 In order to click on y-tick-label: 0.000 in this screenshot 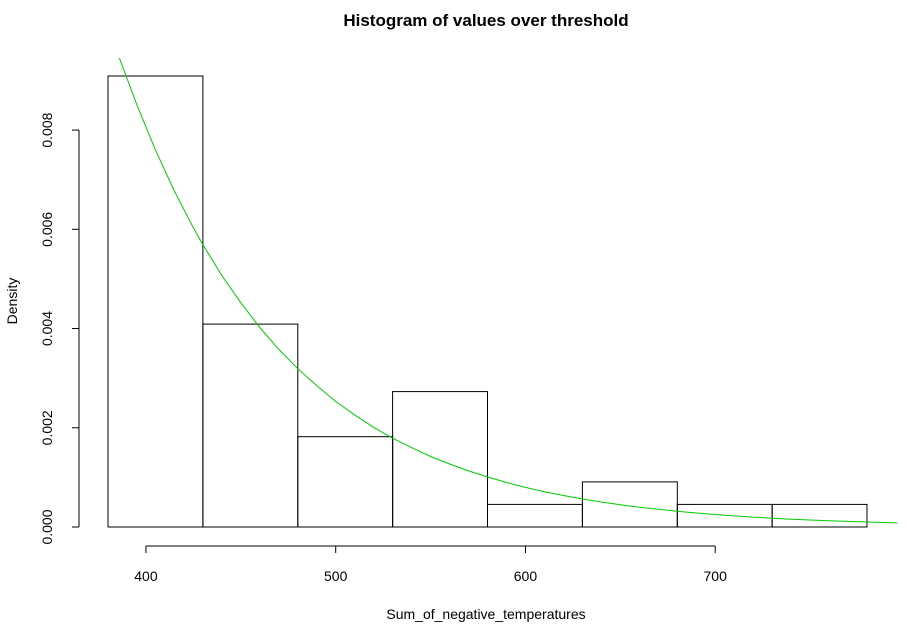, I will do `click(47, 526)`.